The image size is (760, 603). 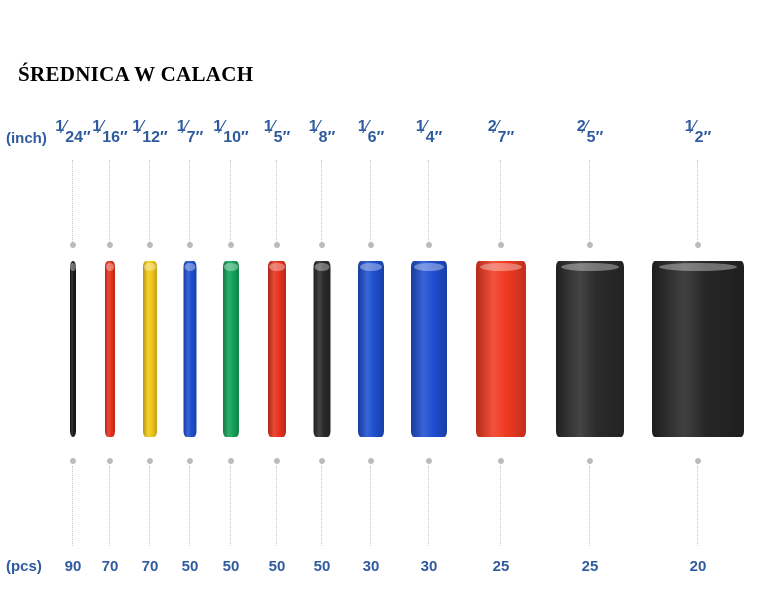 What do you see at coordinates (501, 131) in the screenshot?
I see `diameter-label: 2⁄7″` at bounding box center [501, 131].